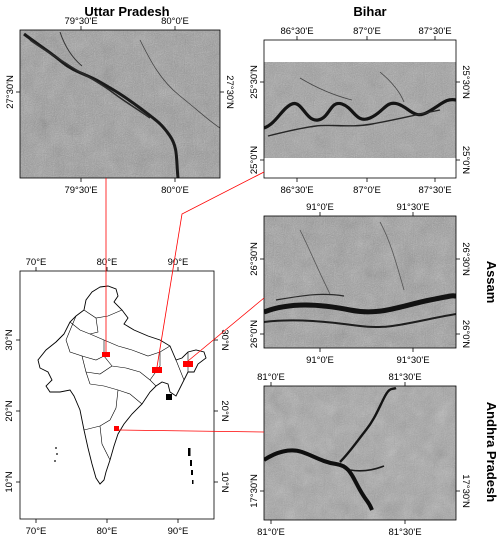 The image size is (500, 544). What do you see at coordinates (124, 465) in the screenshot?
I see `islands` at bounding box center [124, 465].